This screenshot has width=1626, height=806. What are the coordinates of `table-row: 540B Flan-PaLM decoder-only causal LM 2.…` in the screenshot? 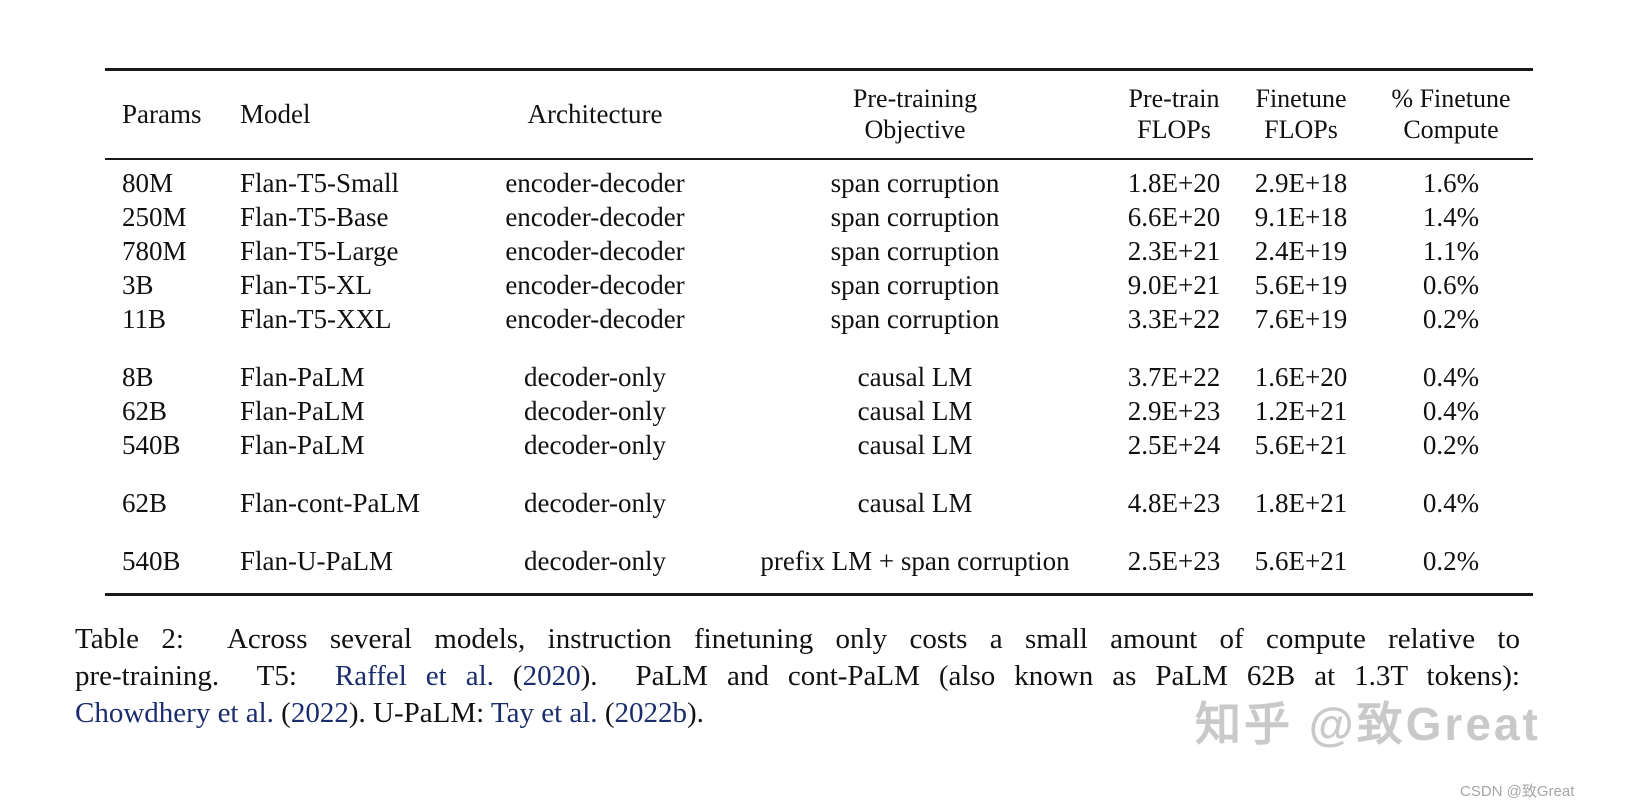 It's located at (819, 446).